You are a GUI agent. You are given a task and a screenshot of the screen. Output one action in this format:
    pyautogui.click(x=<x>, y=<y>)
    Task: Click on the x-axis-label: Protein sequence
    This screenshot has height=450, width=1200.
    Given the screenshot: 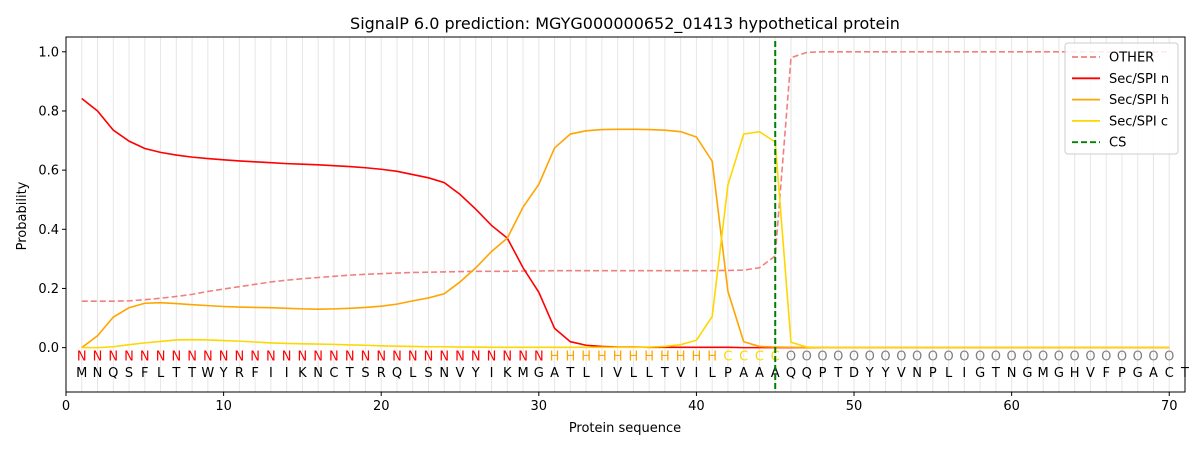 What is the action you would take?
    pyautogui.click(x=625, y=428)
    